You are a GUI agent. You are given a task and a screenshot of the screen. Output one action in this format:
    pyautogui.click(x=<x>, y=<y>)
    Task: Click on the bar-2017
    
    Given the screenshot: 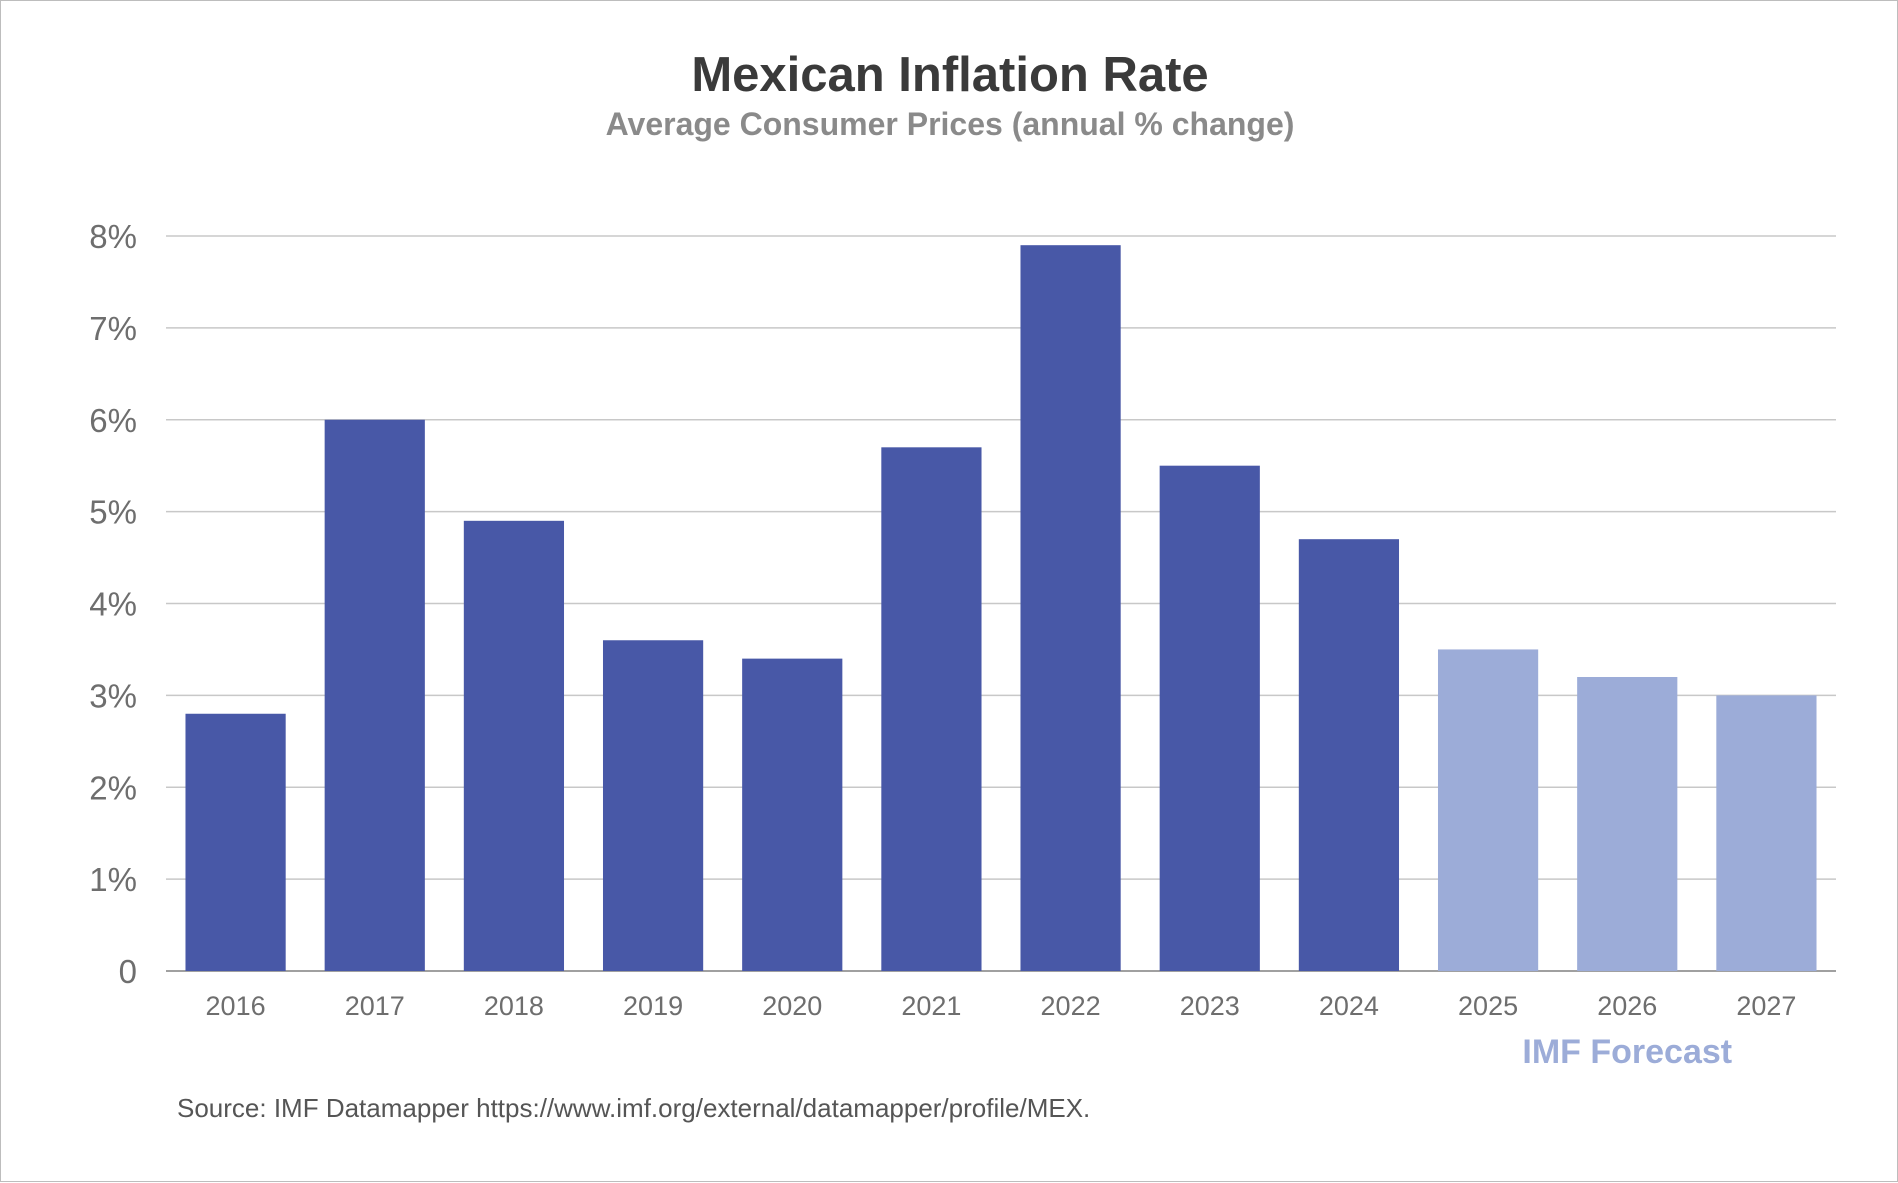 What is the action you would take?
    pyautogui.click(x=374, y=695)
    